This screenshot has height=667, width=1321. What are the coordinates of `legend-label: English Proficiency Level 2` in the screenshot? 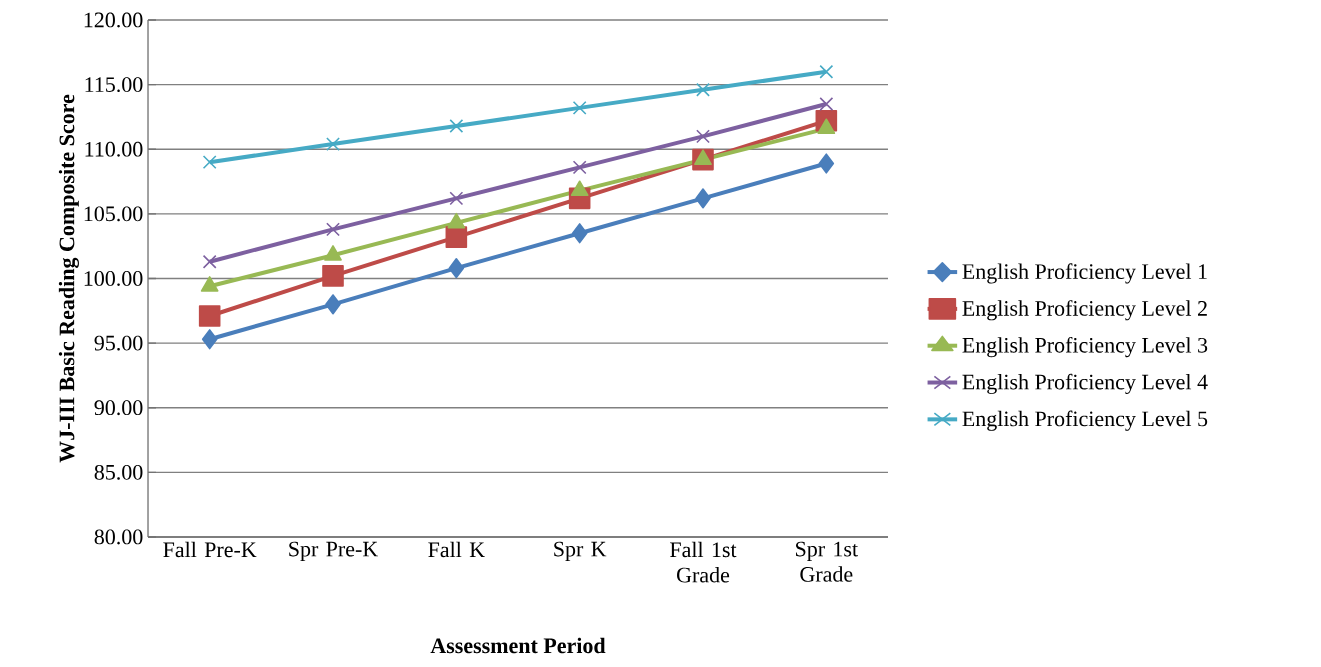 It's located at (1084, 310).